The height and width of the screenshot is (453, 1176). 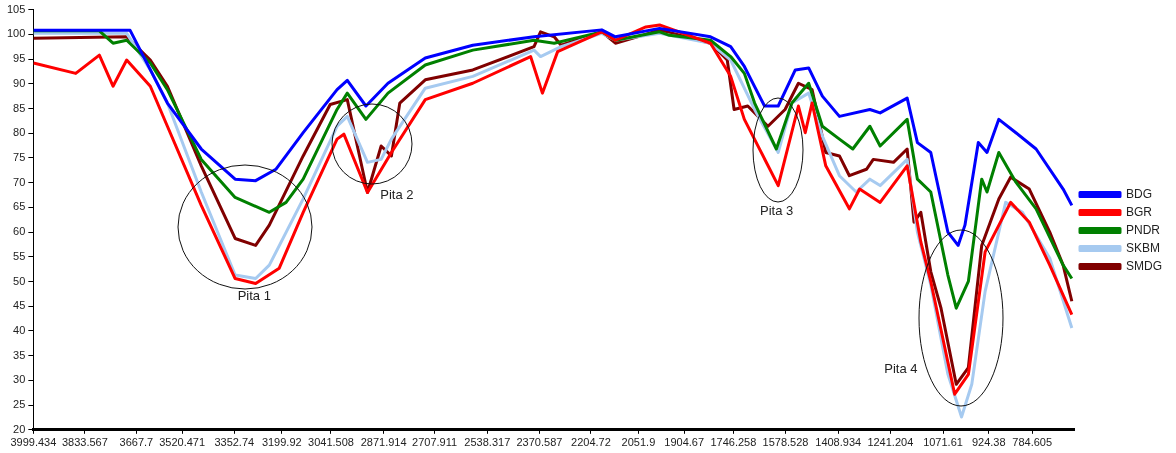 What do you see at coordinates (182, 442) in the screenshot?
I see `x-tick-label: 3520.471` at bounding box center [182, 442].